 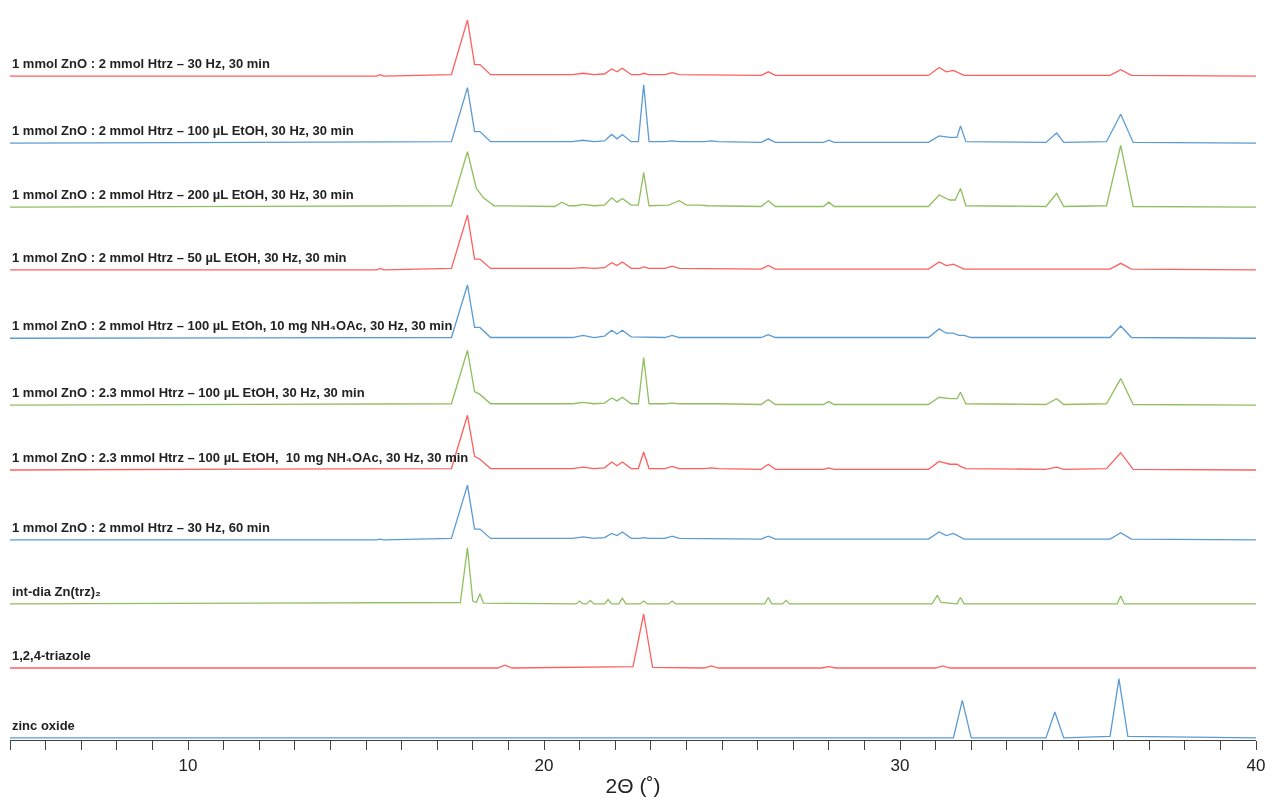 What do you see at coordinates (183, 194) in the screenshot?
I see `series-label: 1 mmol ZnO : 2 mmol Htrz – 200 µL EtOH, 30 Hz, 30 min` at bounding box center [183, 194].